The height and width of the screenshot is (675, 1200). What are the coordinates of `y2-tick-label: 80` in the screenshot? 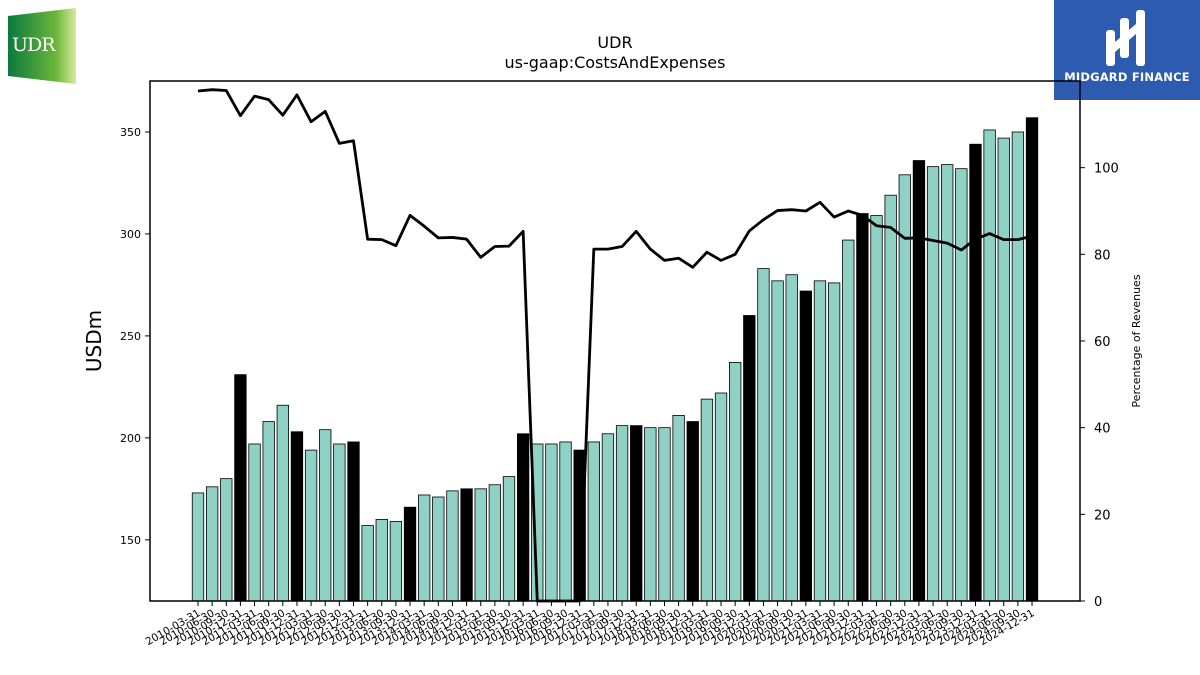 It's located at (1102, 255).